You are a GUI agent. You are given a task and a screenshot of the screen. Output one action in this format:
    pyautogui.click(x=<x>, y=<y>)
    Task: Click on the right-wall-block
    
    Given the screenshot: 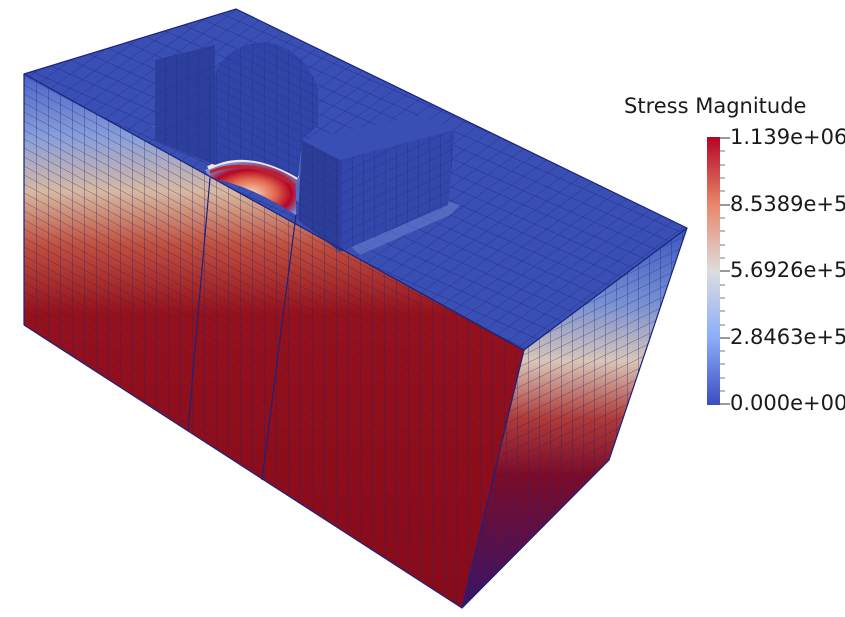 What is the action you would take?
    pyautogui.click(x=376, y=183)
    